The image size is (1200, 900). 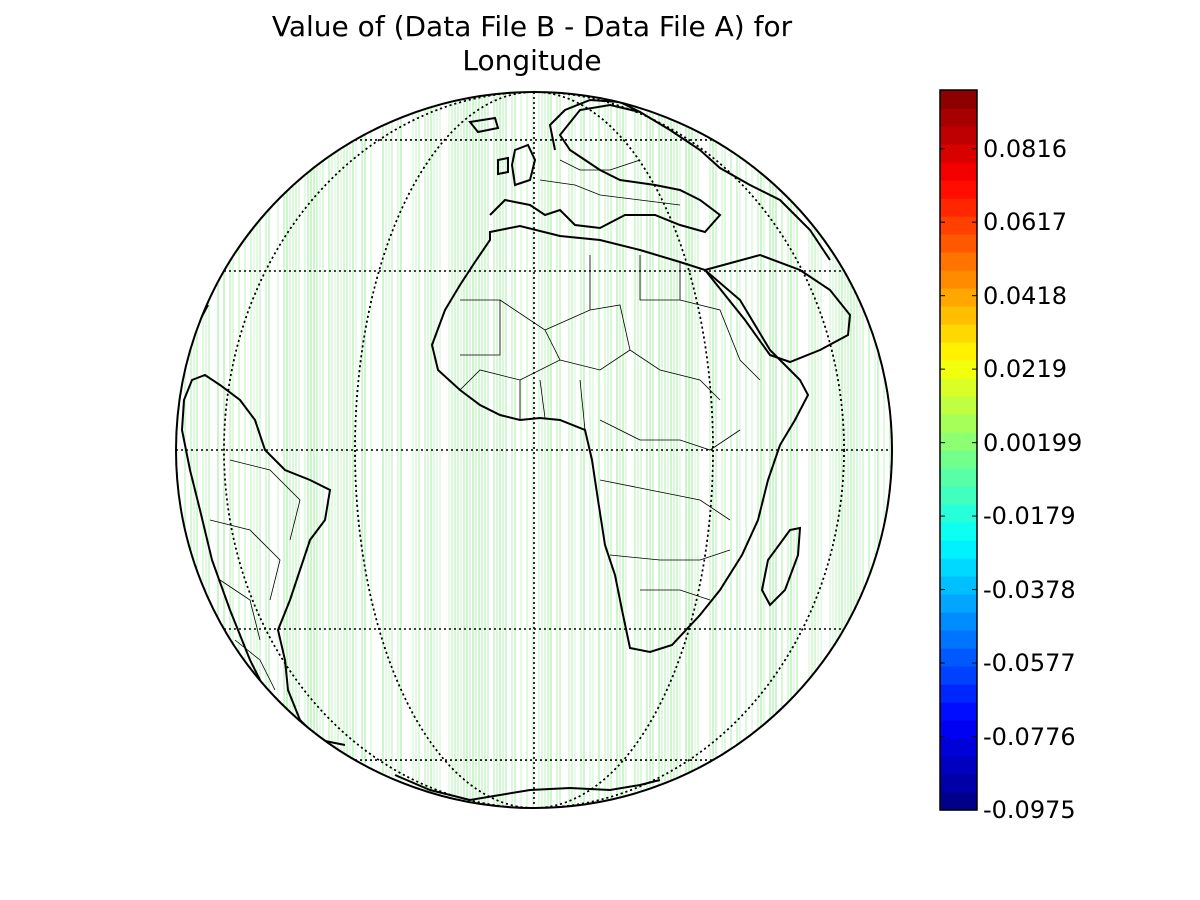 I want to click on arabia-coastline, so click(x=777, y=308).